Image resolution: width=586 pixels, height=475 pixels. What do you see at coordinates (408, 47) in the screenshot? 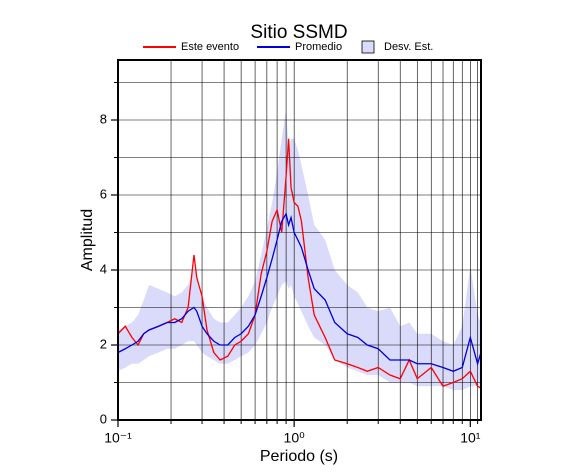
I see `legend-label: Desv. Est.` at bounding box center [408, 47].